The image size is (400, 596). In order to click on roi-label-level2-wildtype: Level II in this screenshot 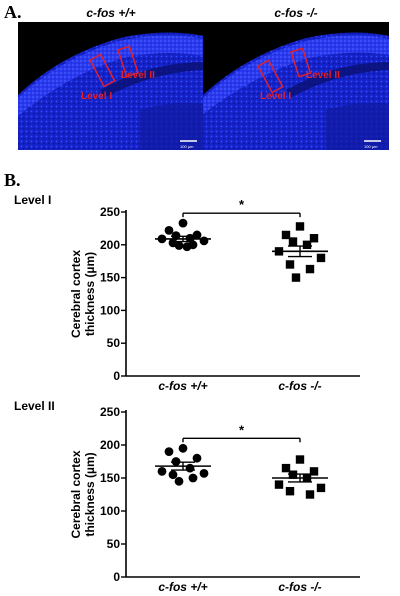, I will do `click(138, 75)`.